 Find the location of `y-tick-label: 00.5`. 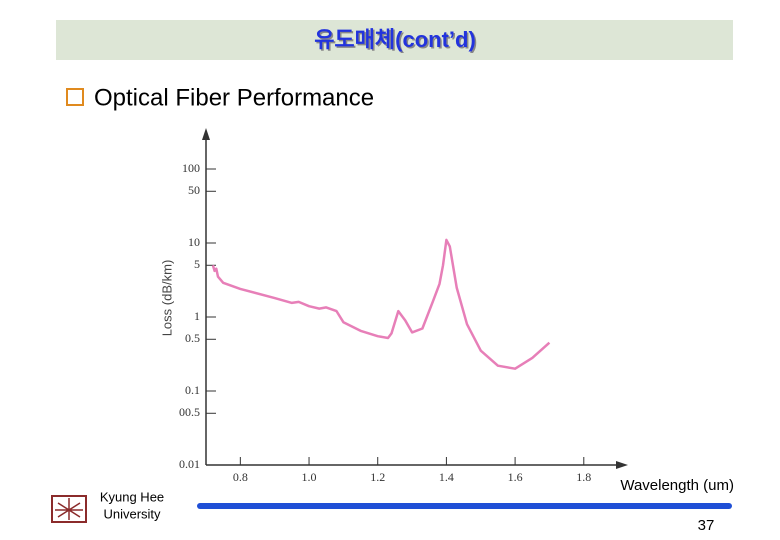

y-tick-label: 00.5 is located at coordinates (189, 412).